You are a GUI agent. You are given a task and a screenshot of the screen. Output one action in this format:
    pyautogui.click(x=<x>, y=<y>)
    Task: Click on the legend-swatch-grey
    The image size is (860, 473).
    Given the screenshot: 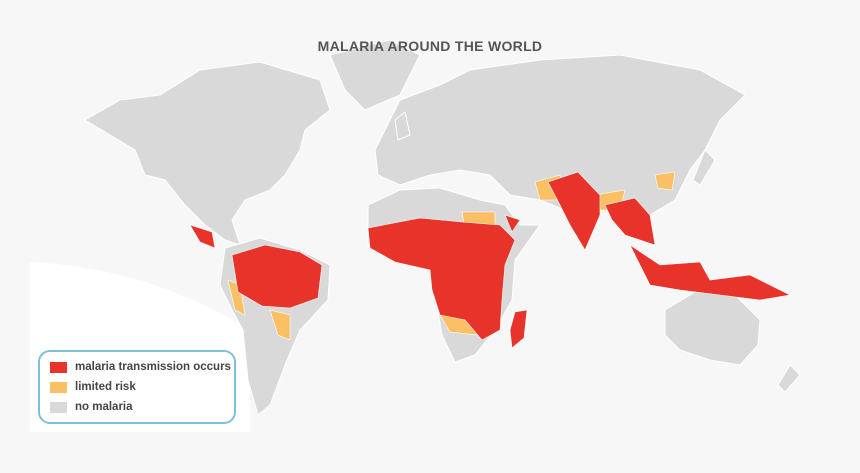 What is the action you would take?
    pyautogui.click(x=58, y=407)
    